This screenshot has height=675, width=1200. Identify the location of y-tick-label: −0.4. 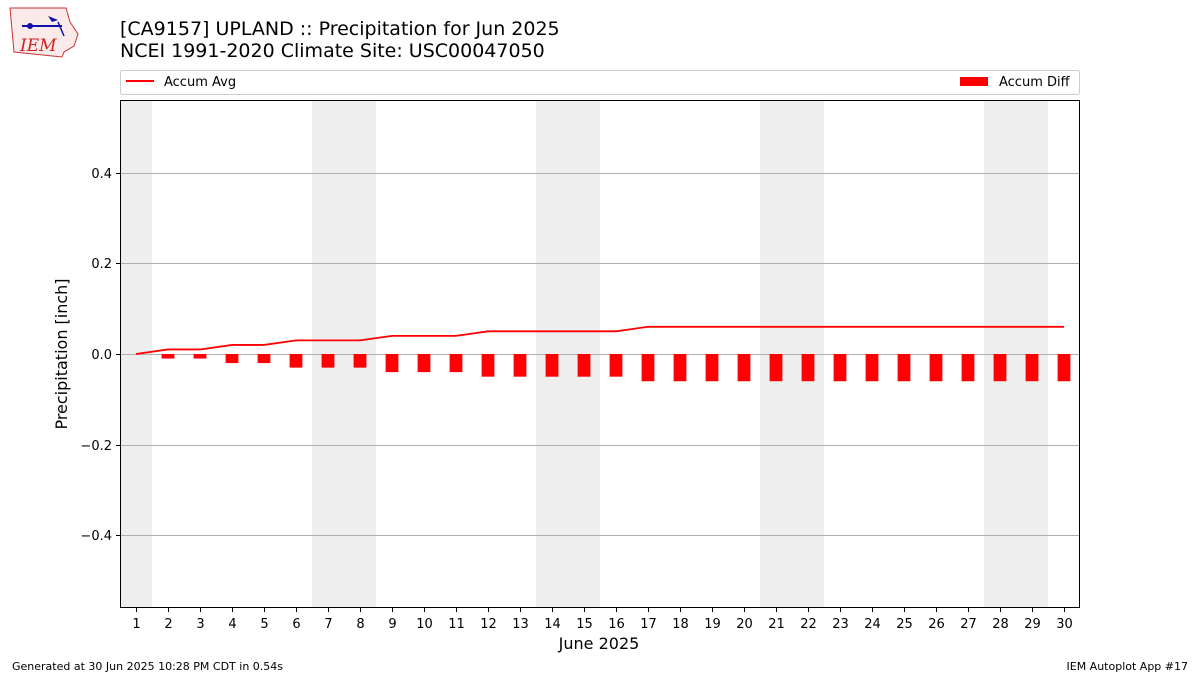
(96, 536).